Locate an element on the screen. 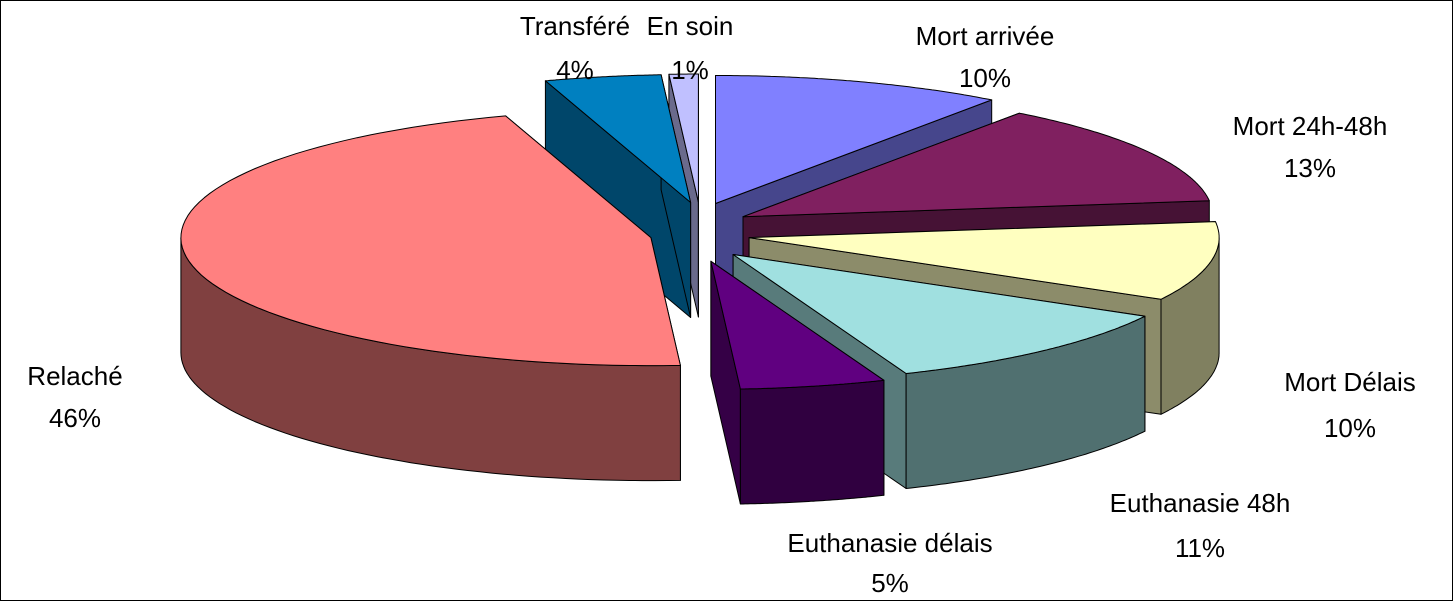  slice-value-label: 4% is located at coordinates (575, 70).